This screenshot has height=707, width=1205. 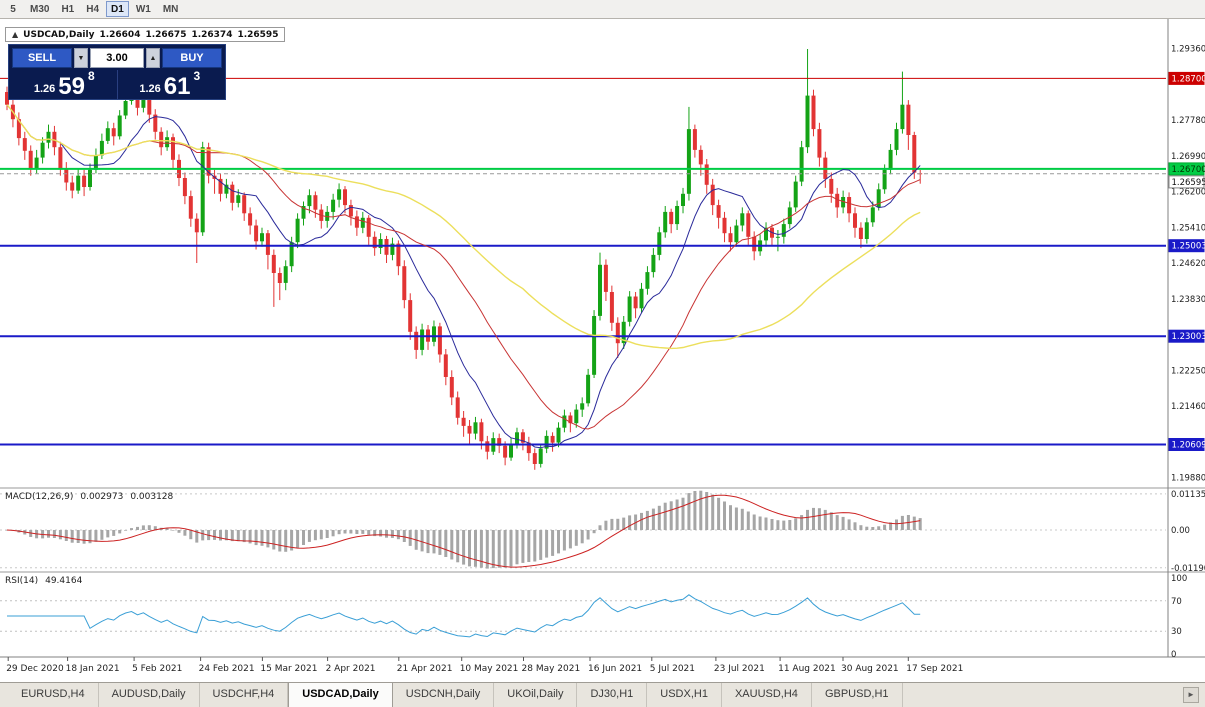 What do you see at coordinates (244, 695) in the screenshot?
I see `chart-tab-usdchf: USDCHF,H4` at bounding box center [244, 695].